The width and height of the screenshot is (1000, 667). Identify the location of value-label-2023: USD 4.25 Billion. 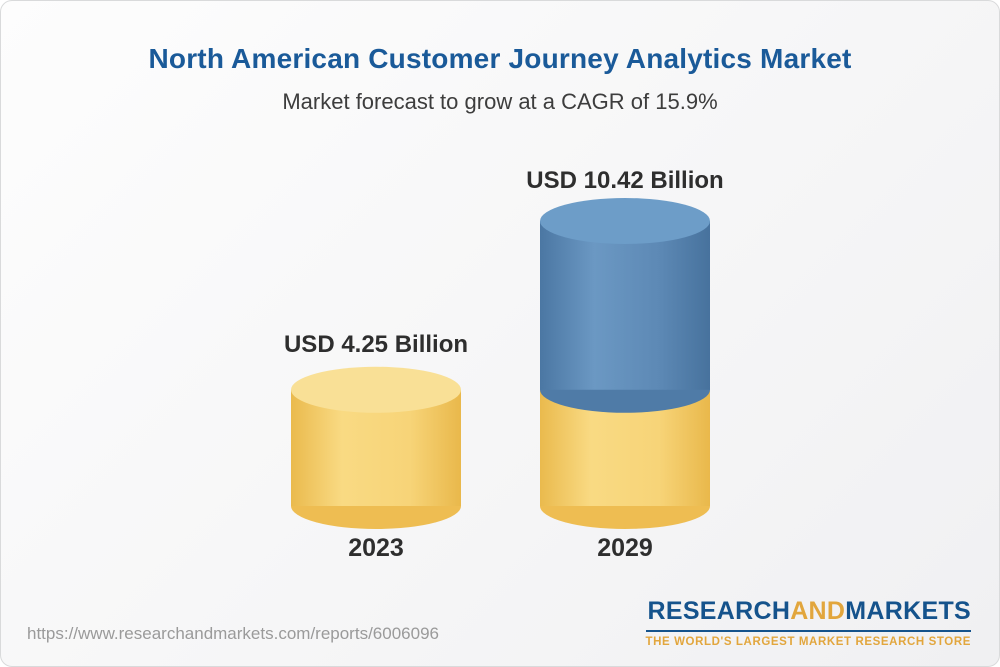
(376, 344).